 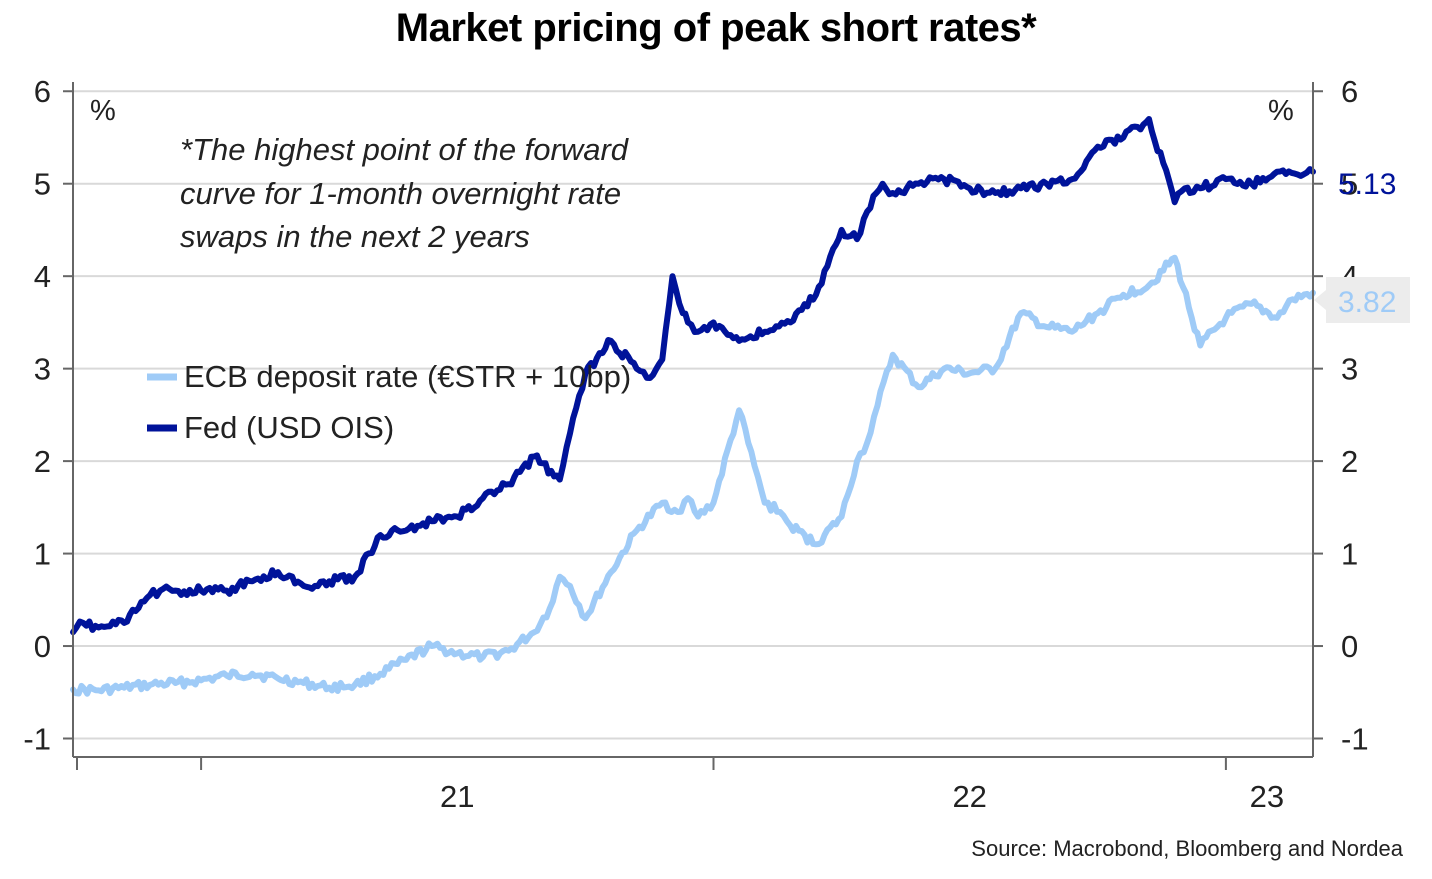 I want to click on left-axis-unit: %, so click(x=103, y=111).